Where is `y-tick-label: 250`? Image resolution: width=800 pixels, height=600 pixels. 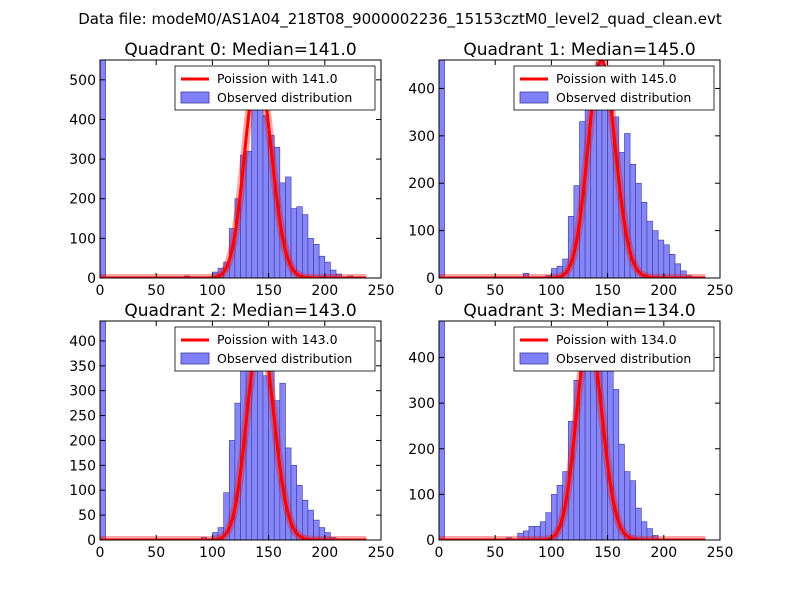
y-tick-label: 250 is located at coordinates (82, 417).